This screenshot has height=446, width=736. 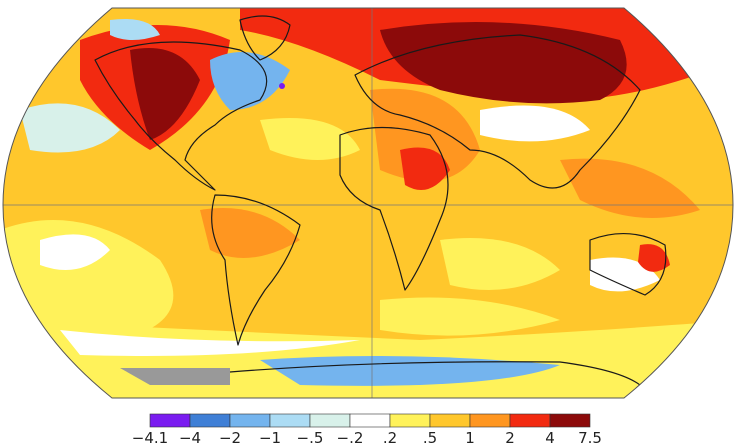 What do you see at coordinates (230, 437) in the screenshot?
I see `legend-label: −2` at bounding box center [230, 437].